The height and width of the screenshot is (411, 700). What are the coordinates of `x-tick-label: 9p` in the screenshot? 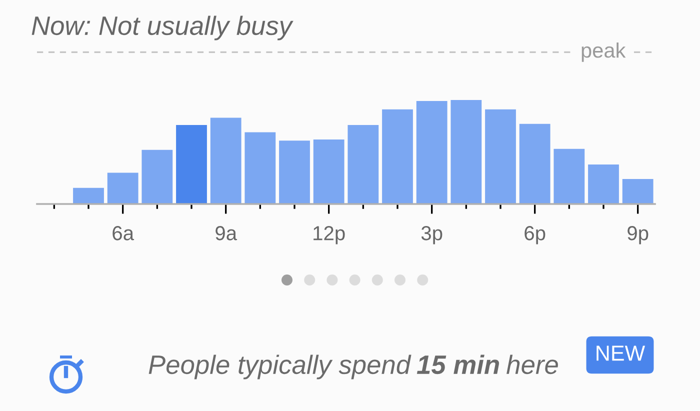 It's located at (638, 235).